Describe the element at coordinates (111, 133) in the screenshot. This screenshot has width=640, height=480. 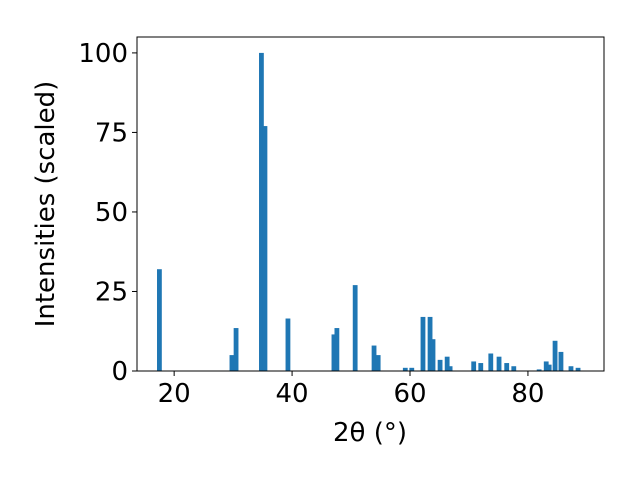
I see `y-tick-label: 75` at that location.